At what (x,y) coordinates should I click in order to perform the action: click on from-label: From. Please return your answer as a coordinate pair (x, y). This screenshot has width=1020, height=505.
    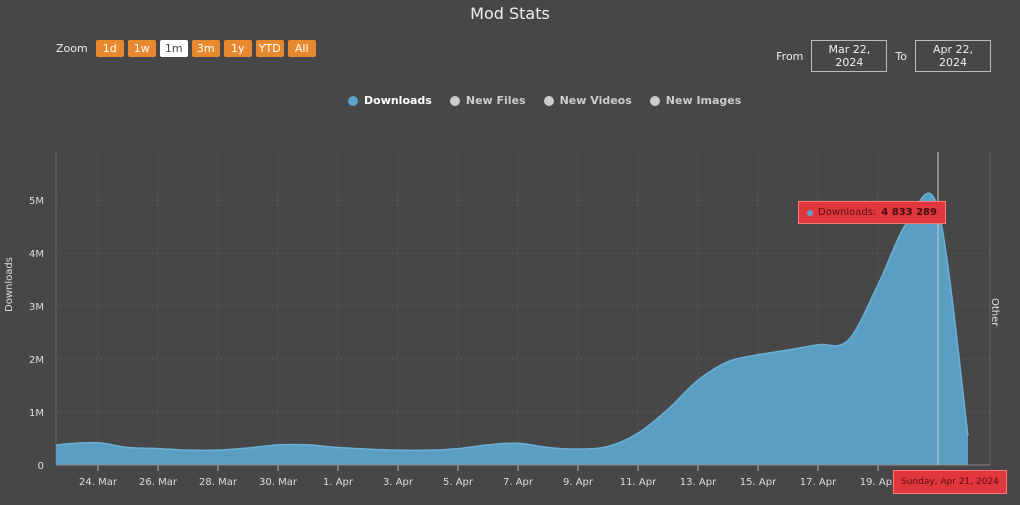
    Looking at the image, I should click on (790, 56).